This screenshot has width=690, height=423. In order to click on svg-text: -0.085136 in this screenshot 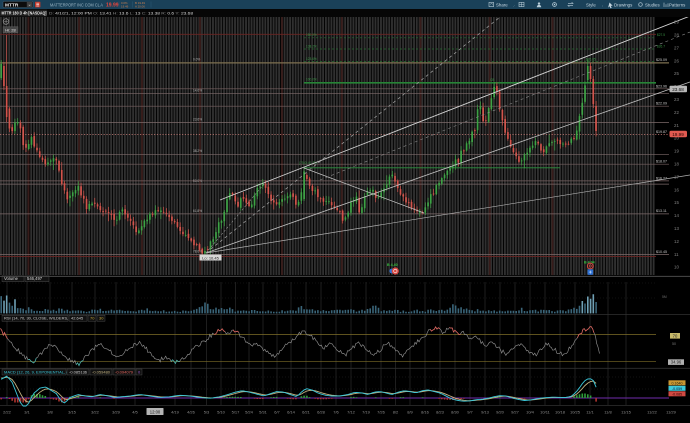, I will do `click(78, 371)`.